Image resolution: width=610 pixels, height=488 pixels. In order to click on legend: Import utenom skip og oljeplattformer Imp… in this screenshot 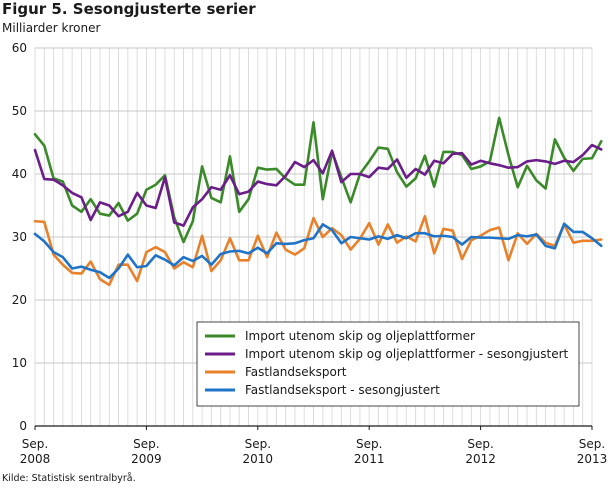, I will do `click(388, 364)`.